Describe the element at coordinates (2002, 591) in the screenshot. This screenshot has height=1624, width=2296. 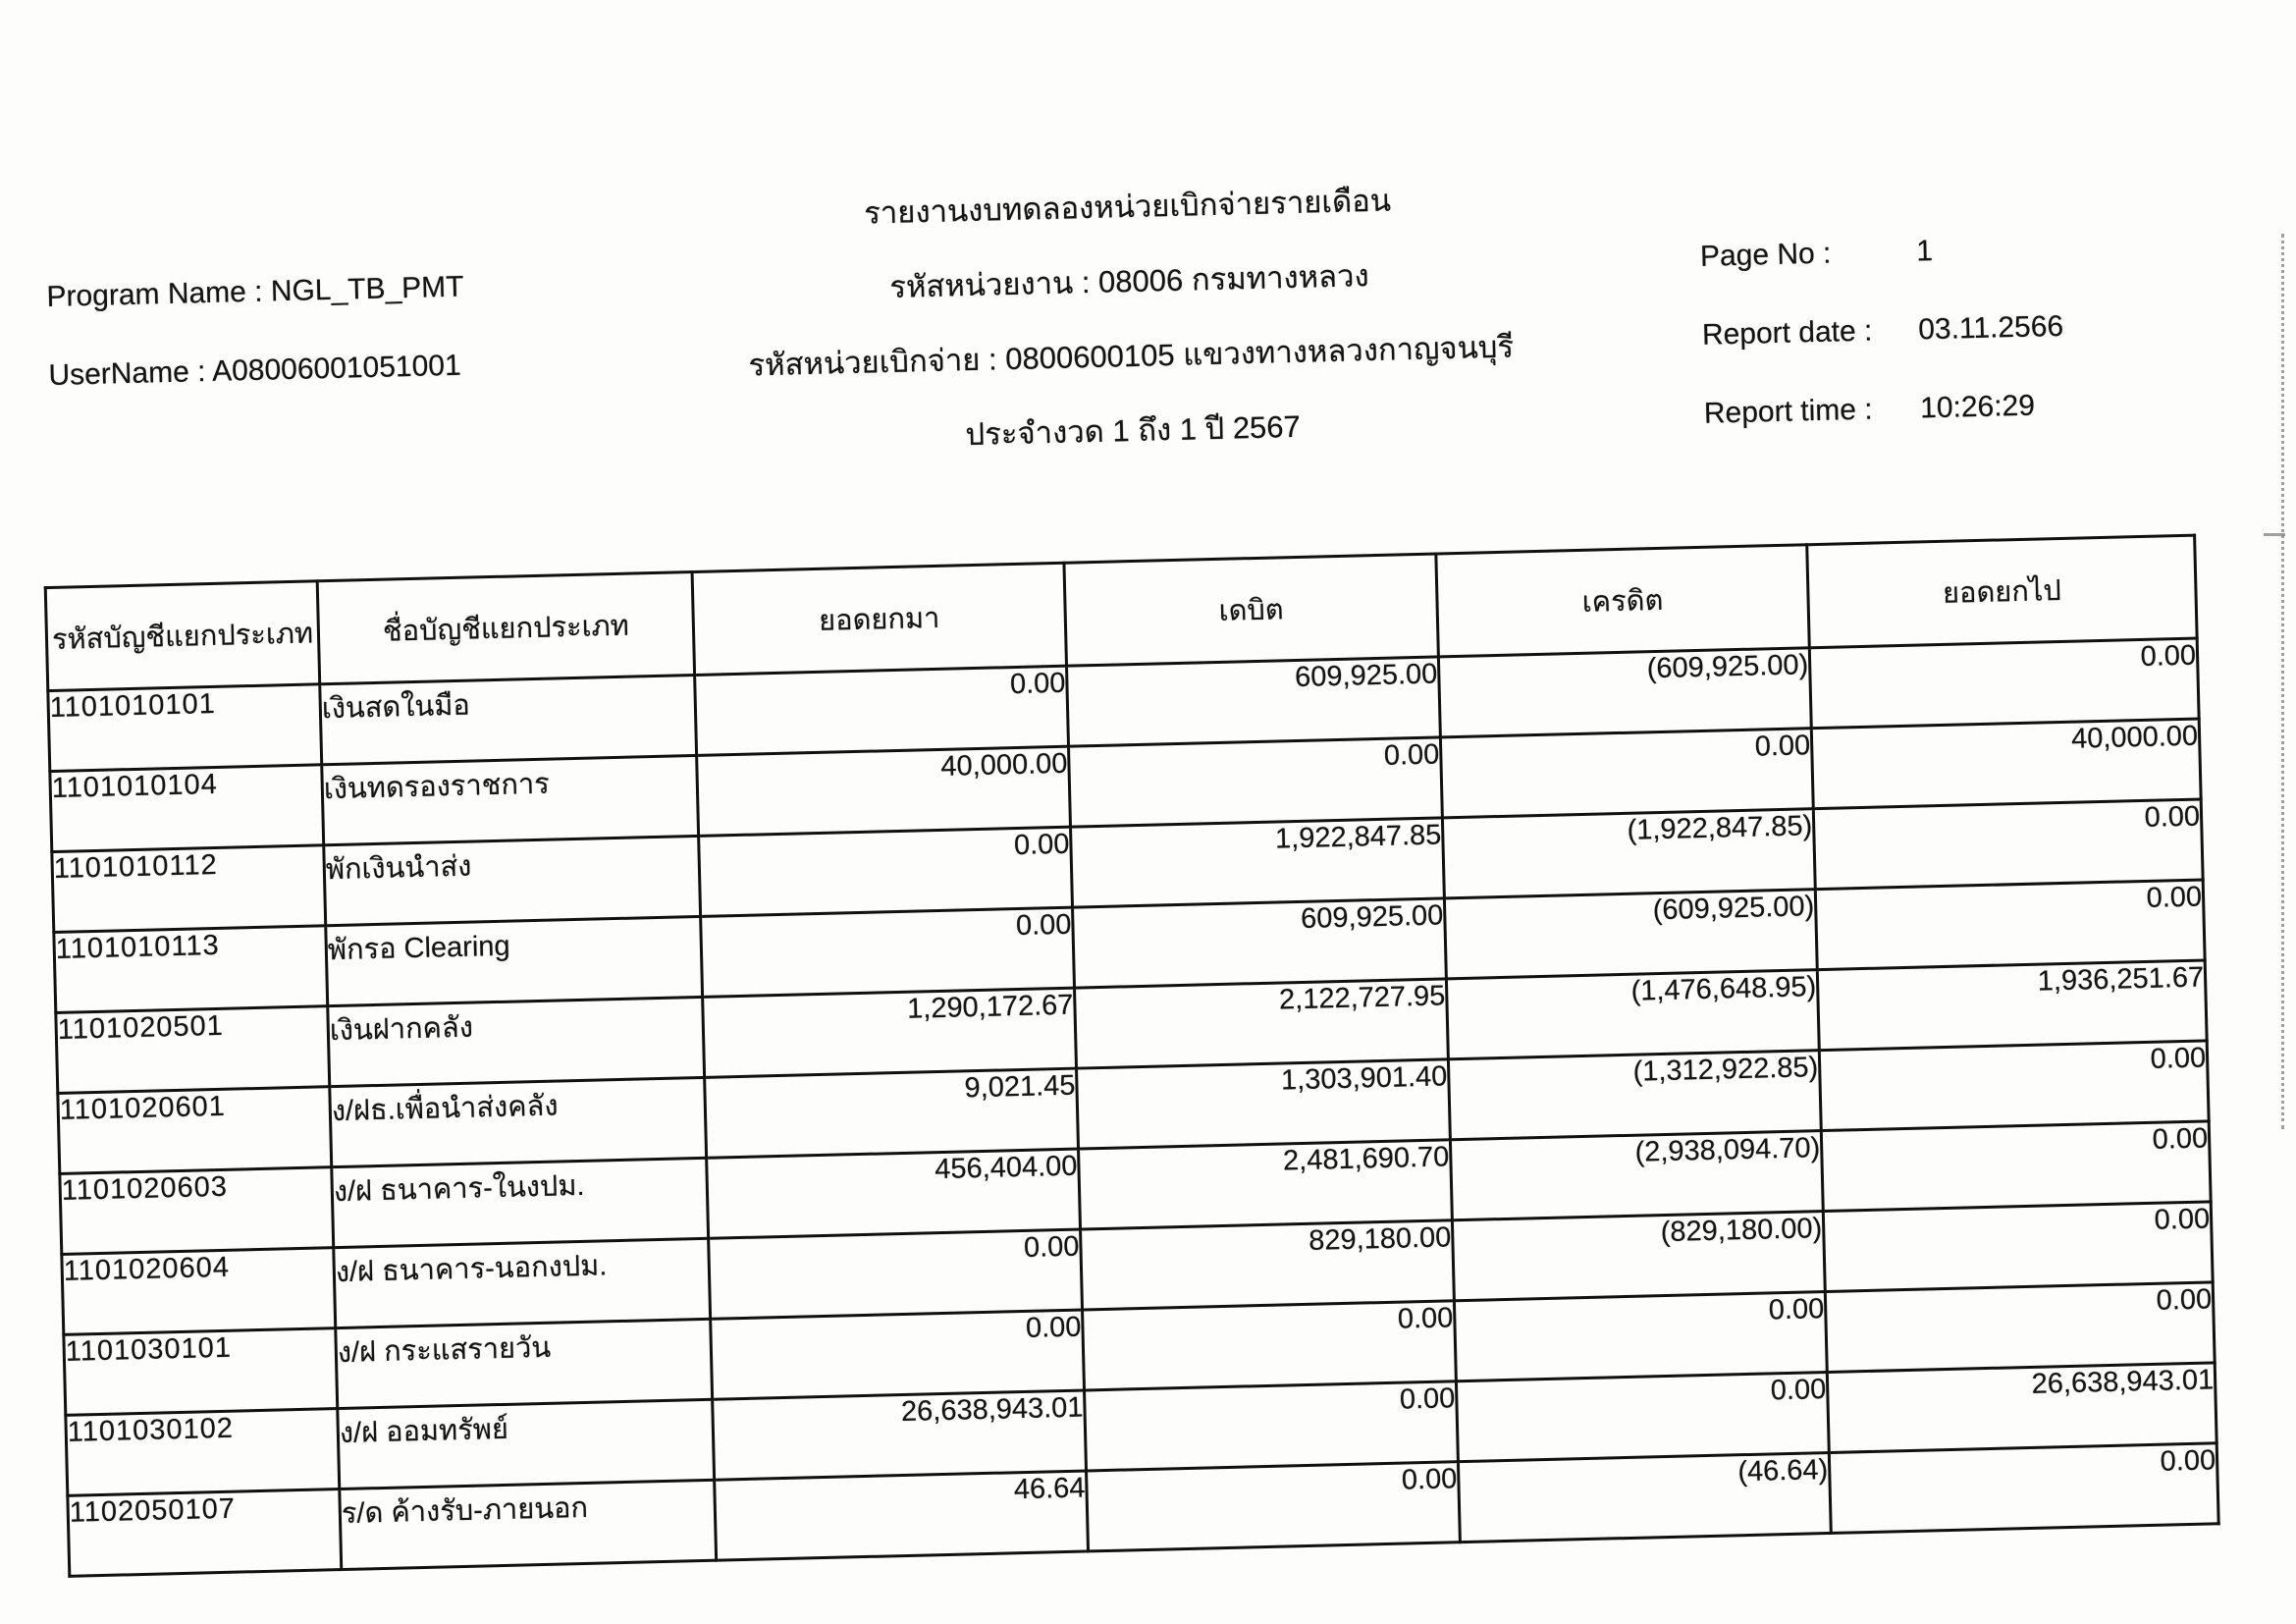
I see `column-header-ending-balance: ยอดยกไป` at that location.